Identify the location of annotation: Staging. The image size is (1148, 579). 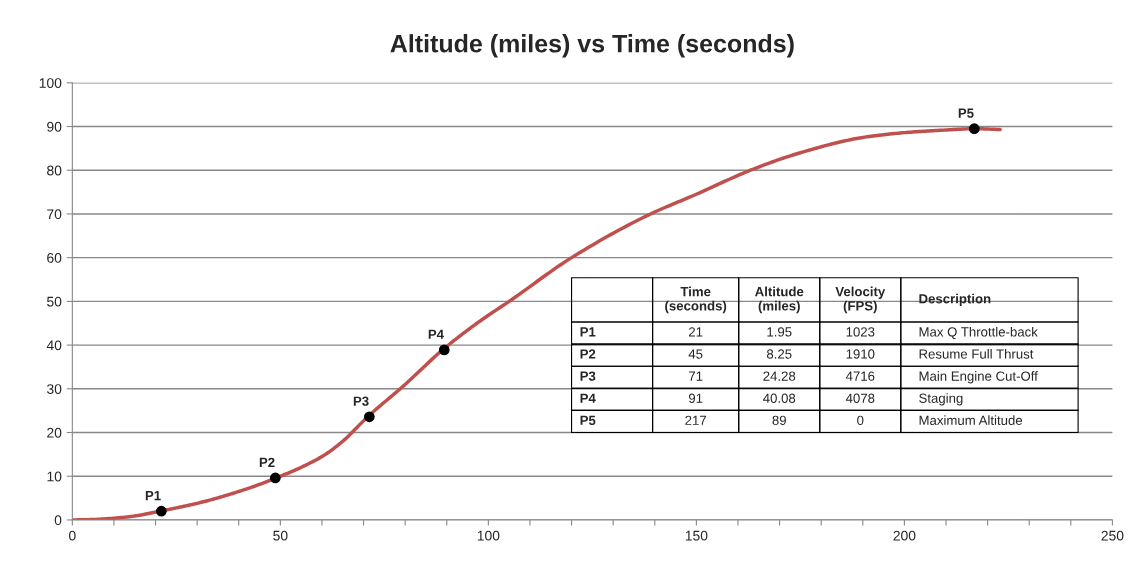
(941, 399).